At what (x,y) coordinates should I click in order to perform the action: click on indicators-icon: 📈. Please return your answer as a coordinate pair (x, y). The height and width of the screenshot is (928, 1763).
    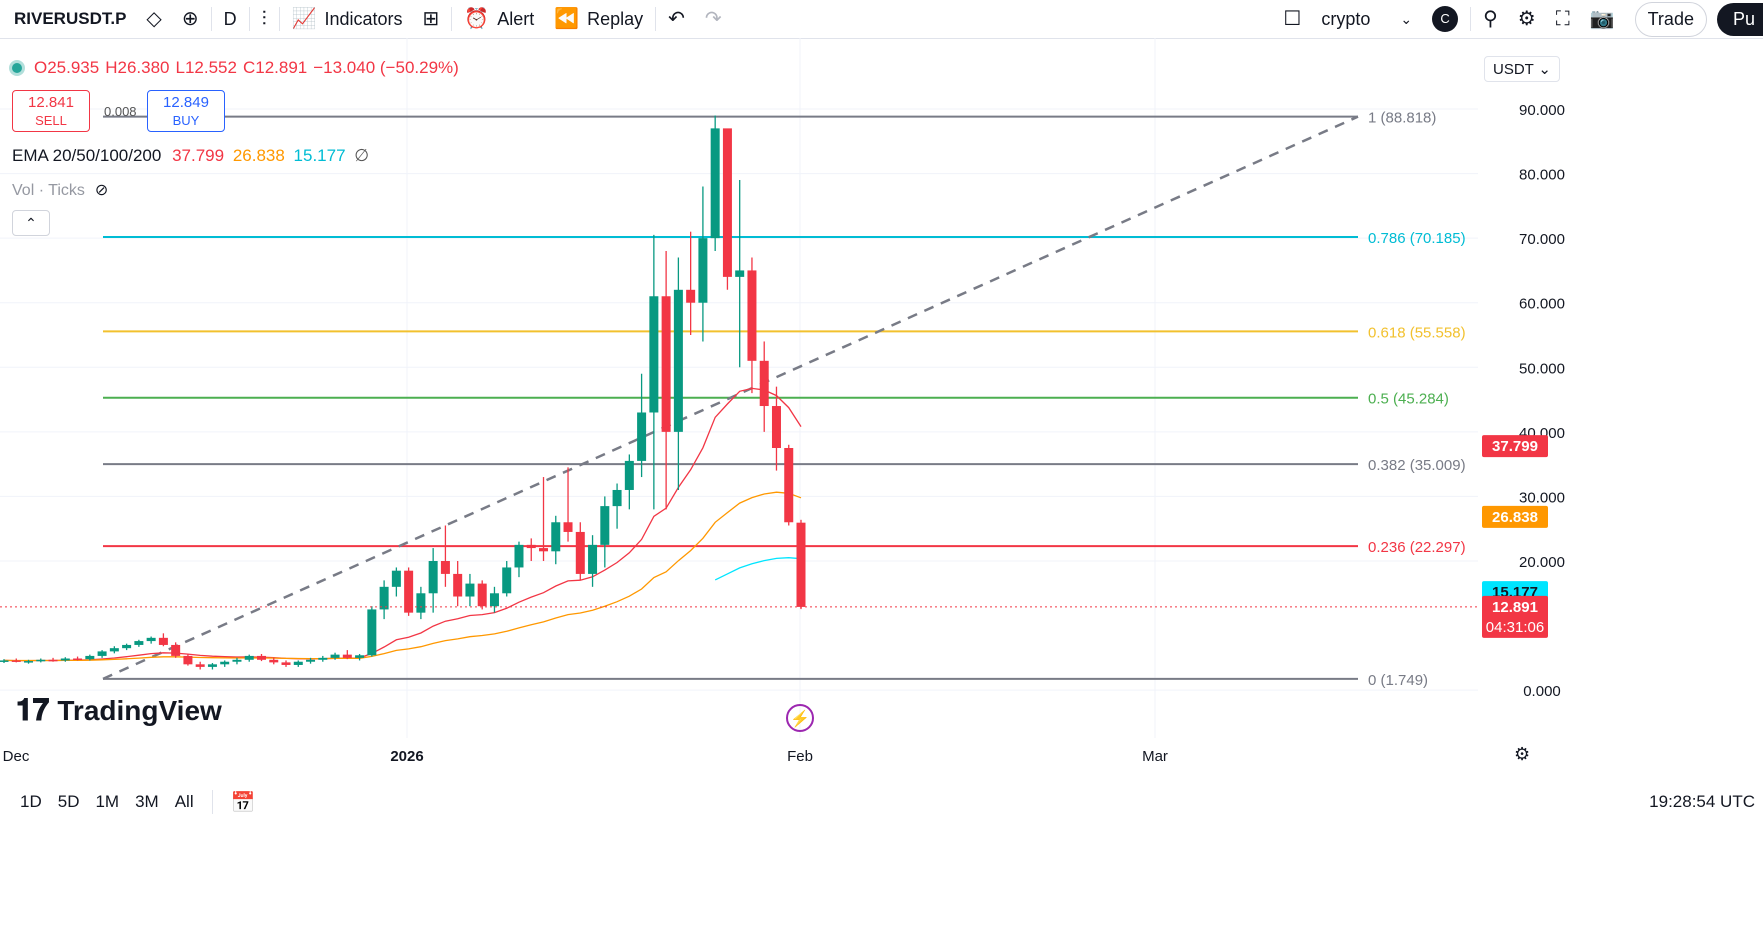
    Looking at the image, I should click on (304, 19).